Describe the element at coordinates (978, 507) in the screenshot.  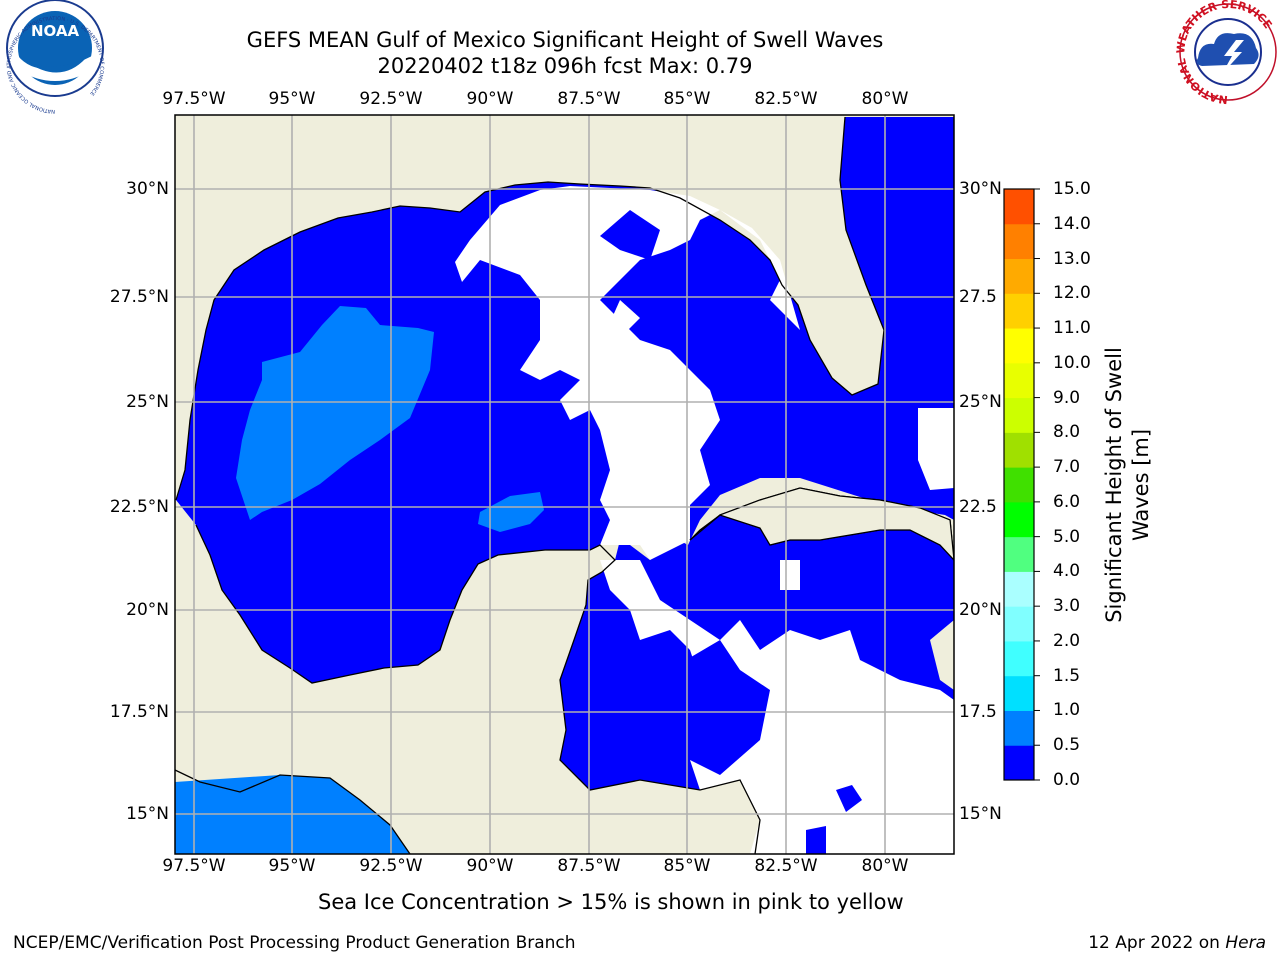
I see `lat-tick-label-right: 22.5` at that location.